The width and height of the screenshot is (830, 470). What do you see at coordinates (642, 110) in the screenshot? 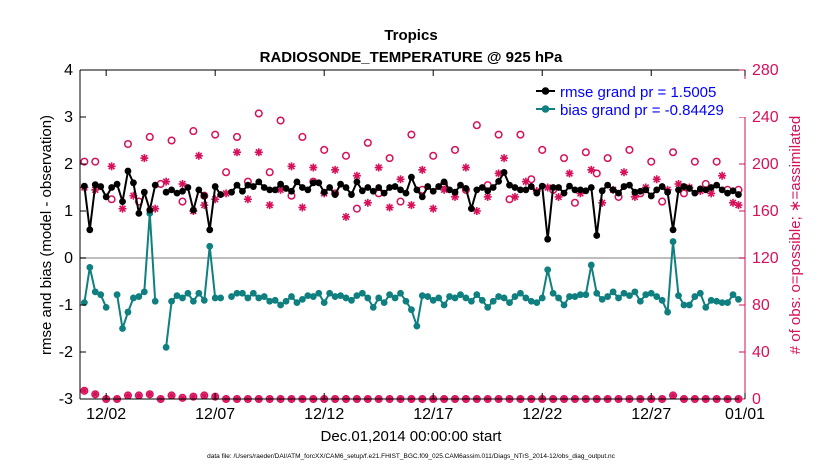
I see `legend-bias-label: bias grand pr = -0.84429` at bounding box center [642, 110].